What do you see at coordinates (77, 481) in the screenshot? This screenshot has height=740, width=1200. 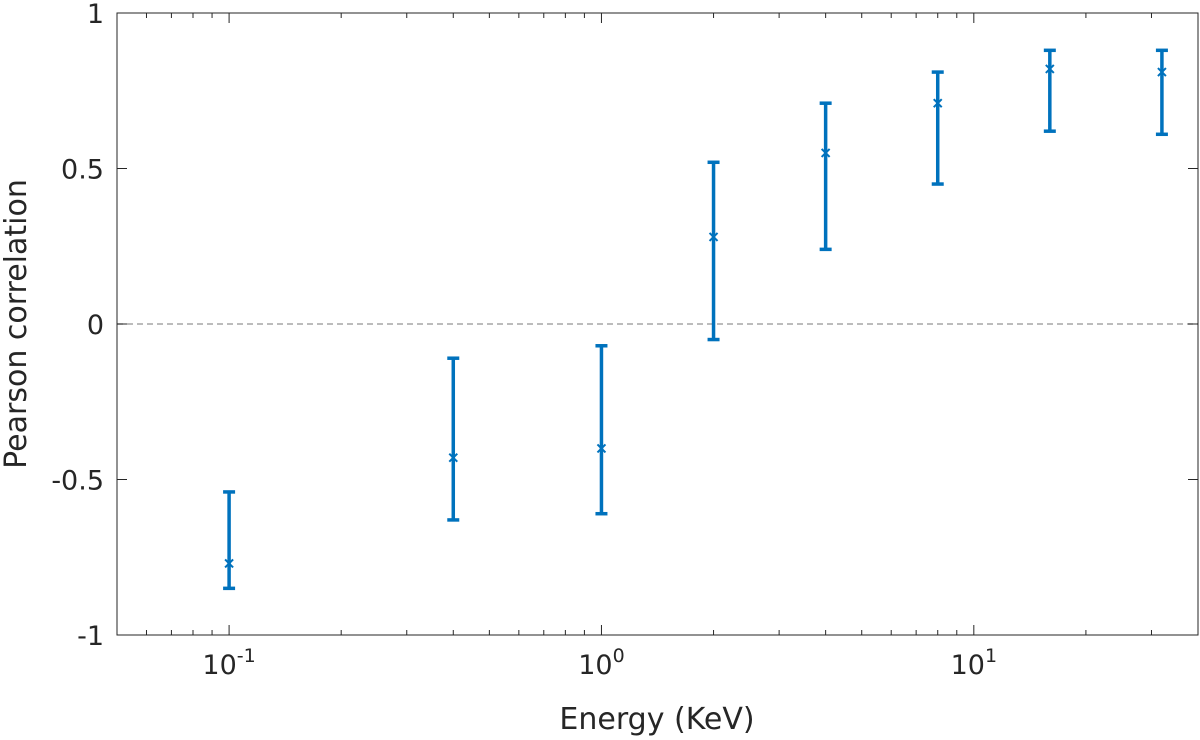 I see `y-tick-label: -0.5` at bounding box center [77, 481].